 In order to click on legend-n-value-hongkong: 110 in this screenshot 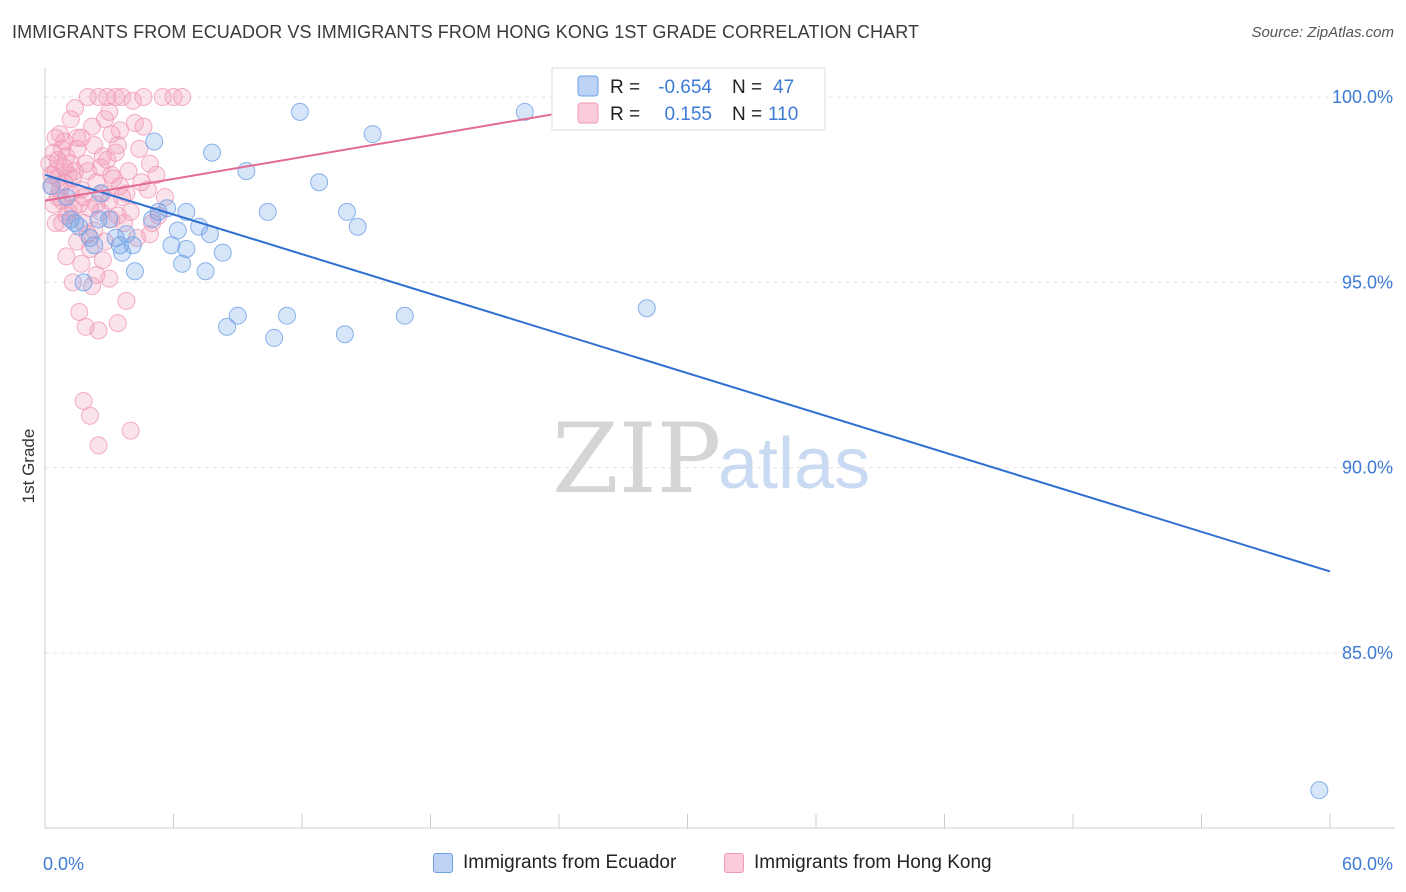, I will do `click(783, 114)`.